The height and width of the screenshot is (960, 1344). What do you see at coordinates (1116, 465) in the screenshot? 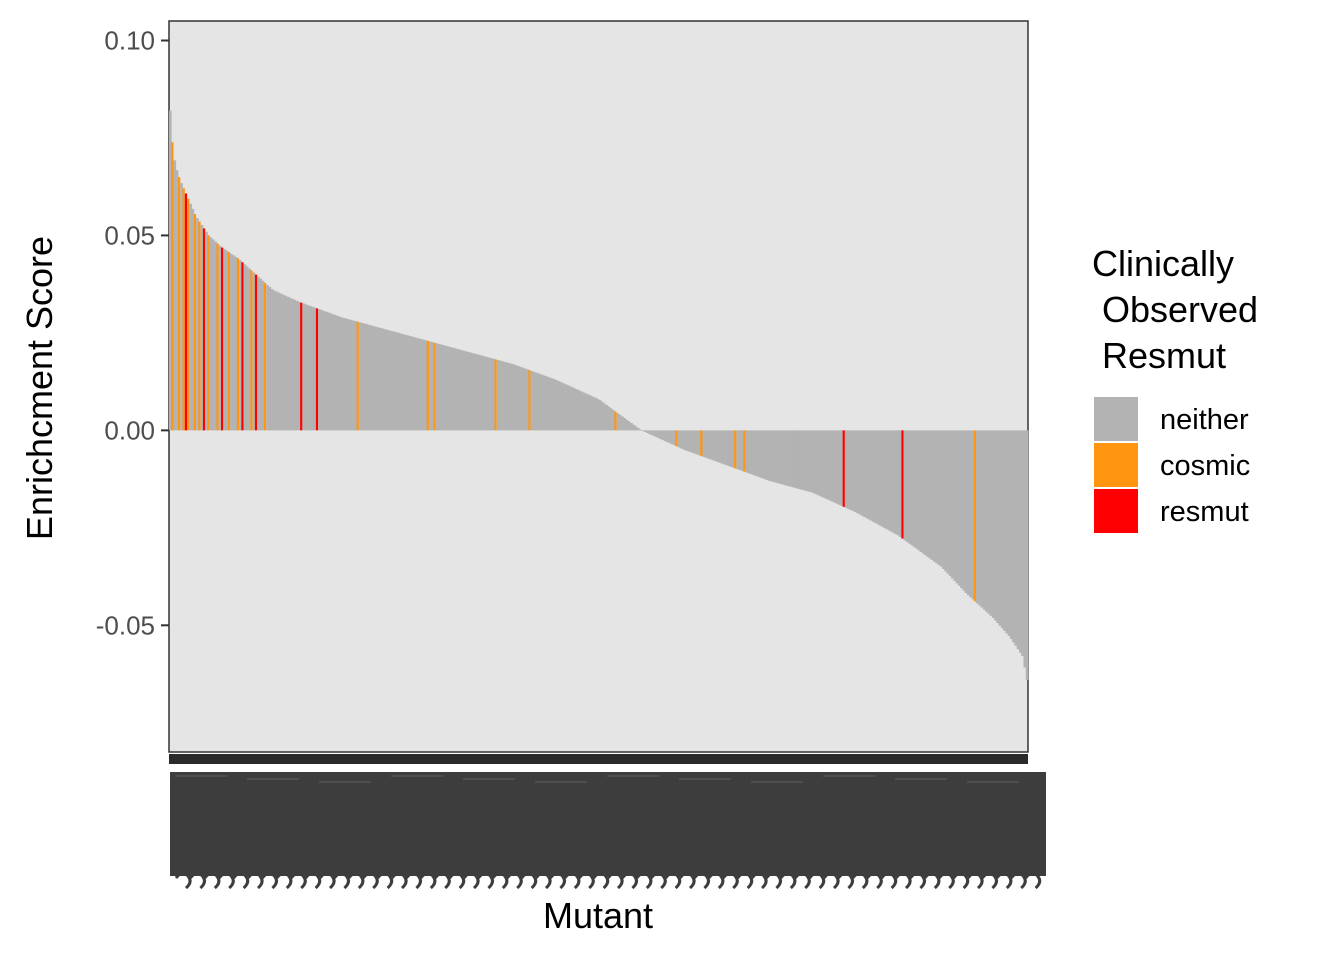
I see `legend-key-cosmic` at bounding box center [1116, 465].